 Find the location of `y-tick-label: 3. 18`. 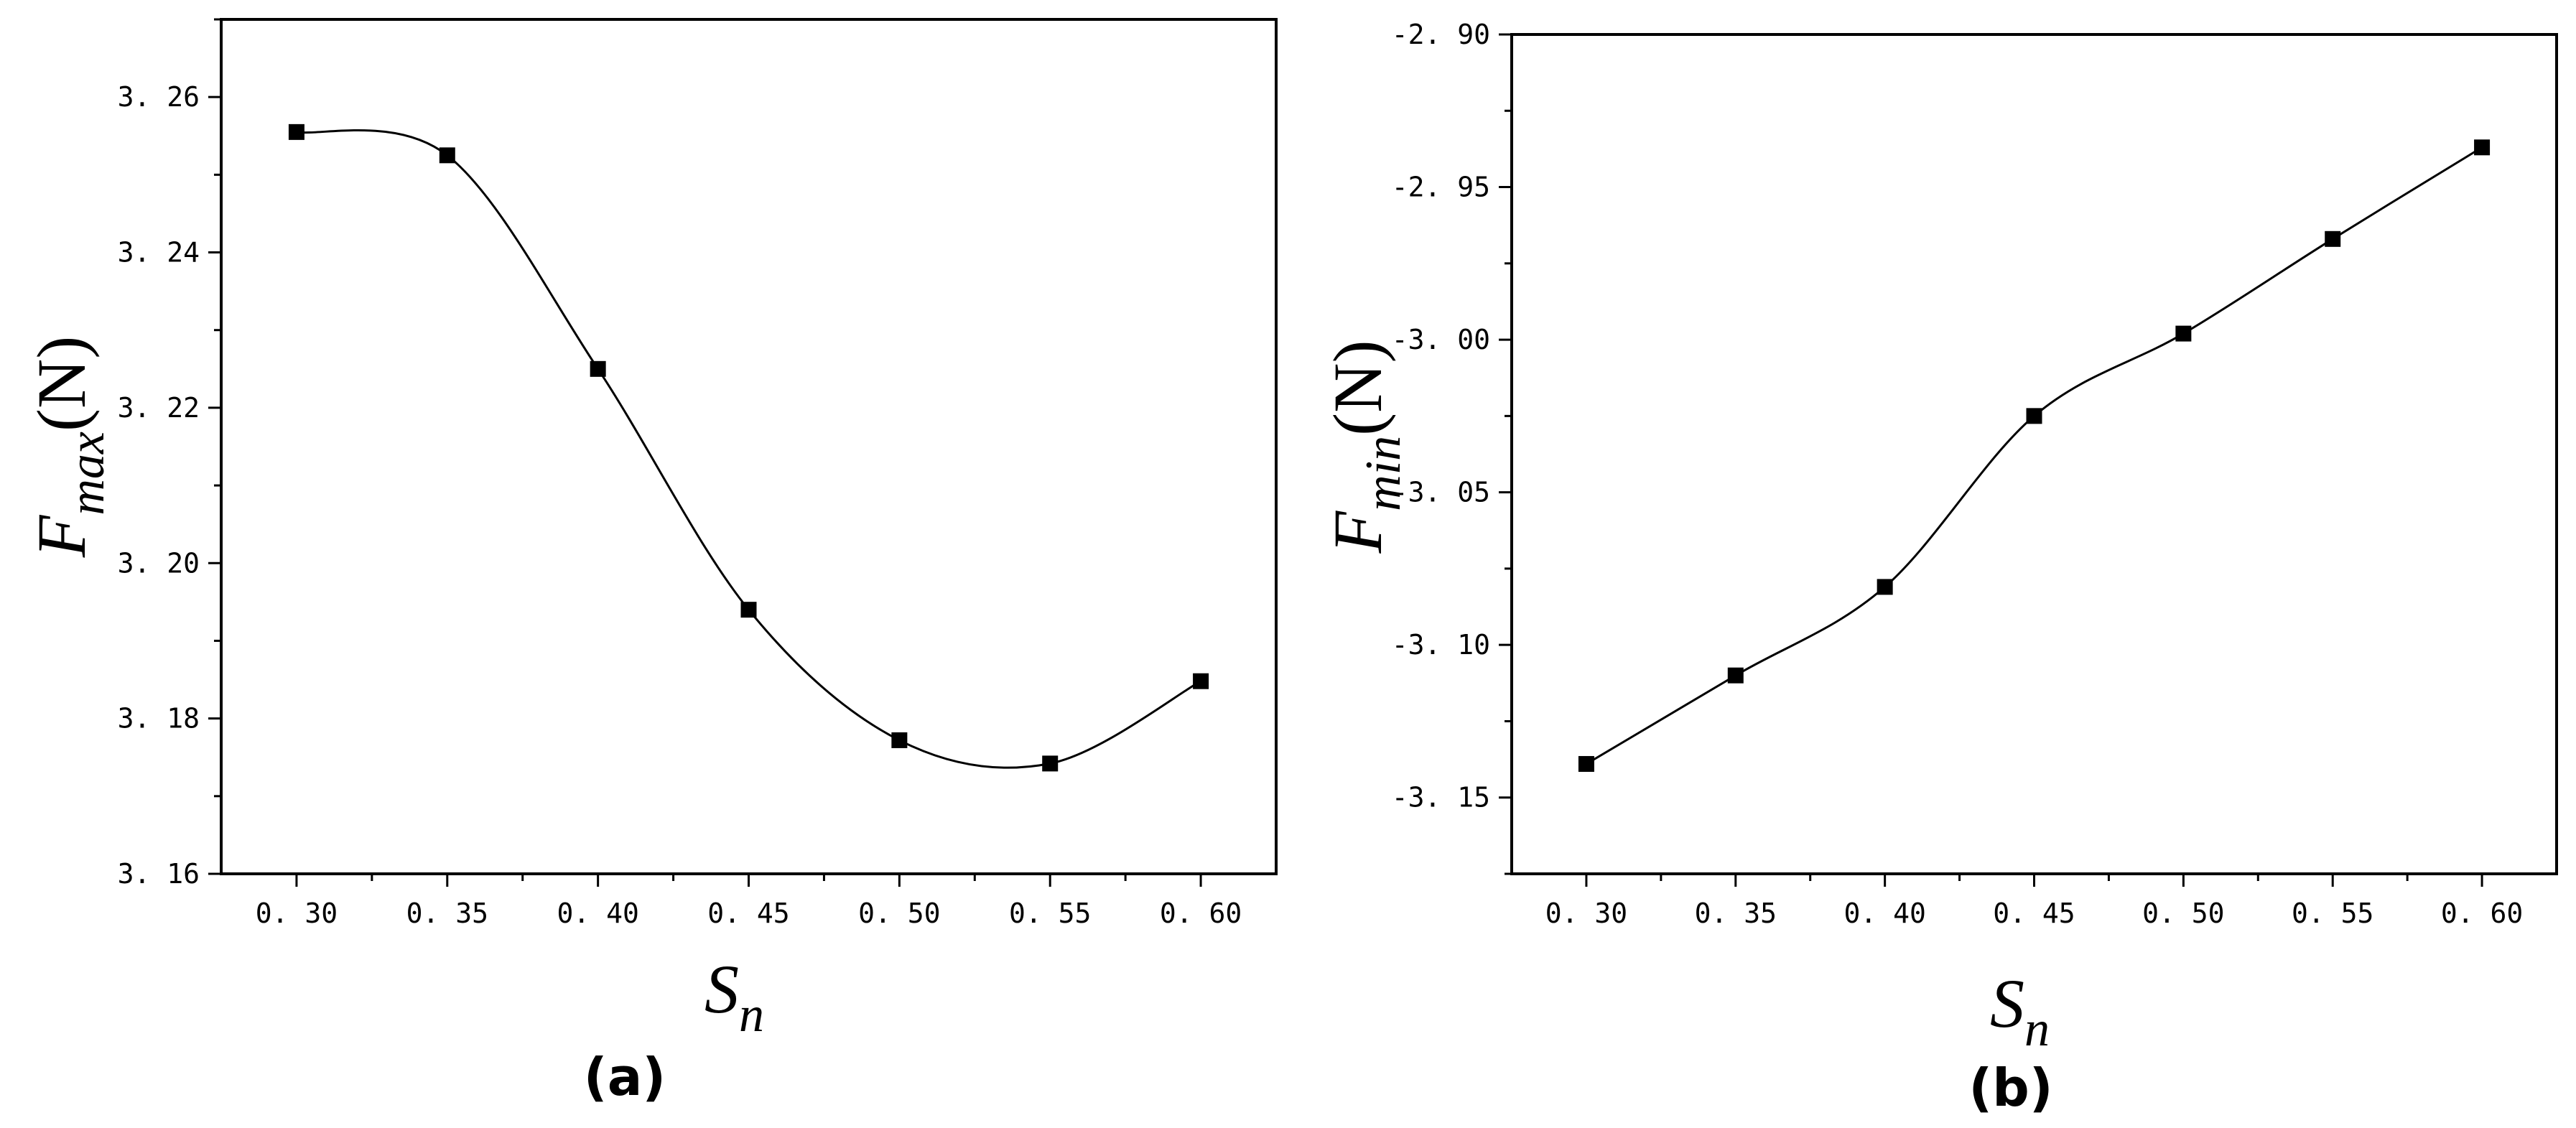

y-tick-label: 3. 18 is located at coordinates (159, 719).